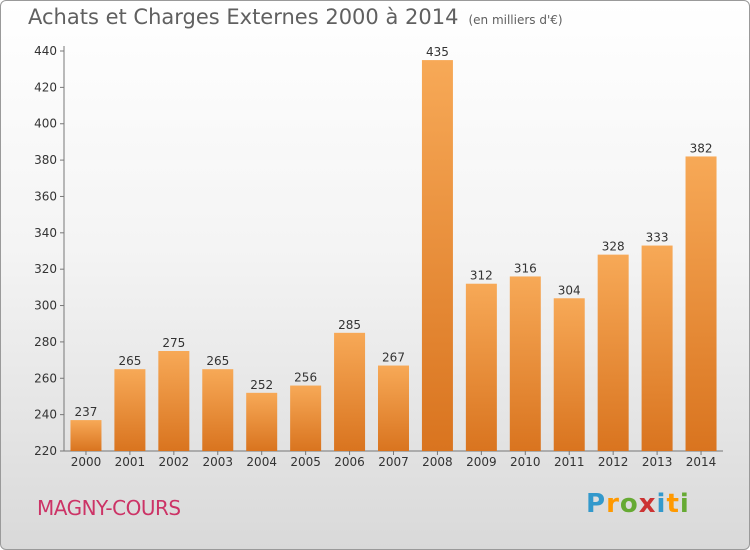  What do you see at coordinates (305, 378) in the screenshot?
I see `data-label-2005: 256` at bounding box center [305, 378].